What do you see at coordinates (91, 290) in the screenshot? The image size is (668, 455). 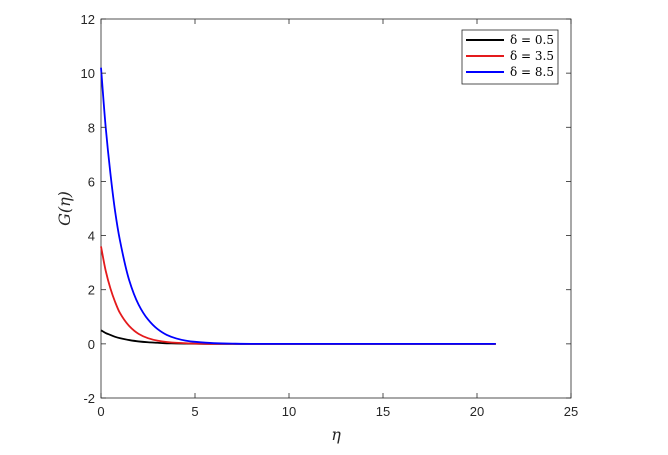 I see `y-tick-label: 2` at bounding box center [91, 290].